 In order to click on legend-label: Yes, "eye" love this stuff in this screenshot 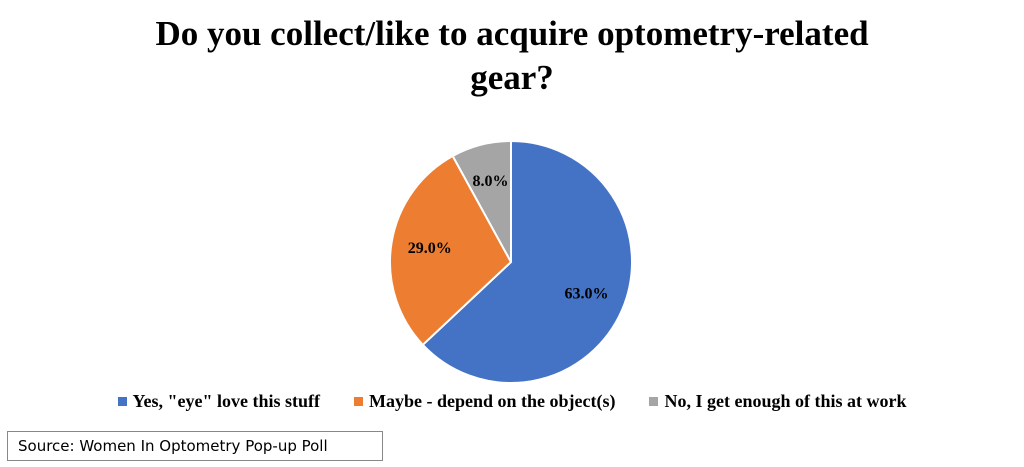, I will do `click(226, 401)`.